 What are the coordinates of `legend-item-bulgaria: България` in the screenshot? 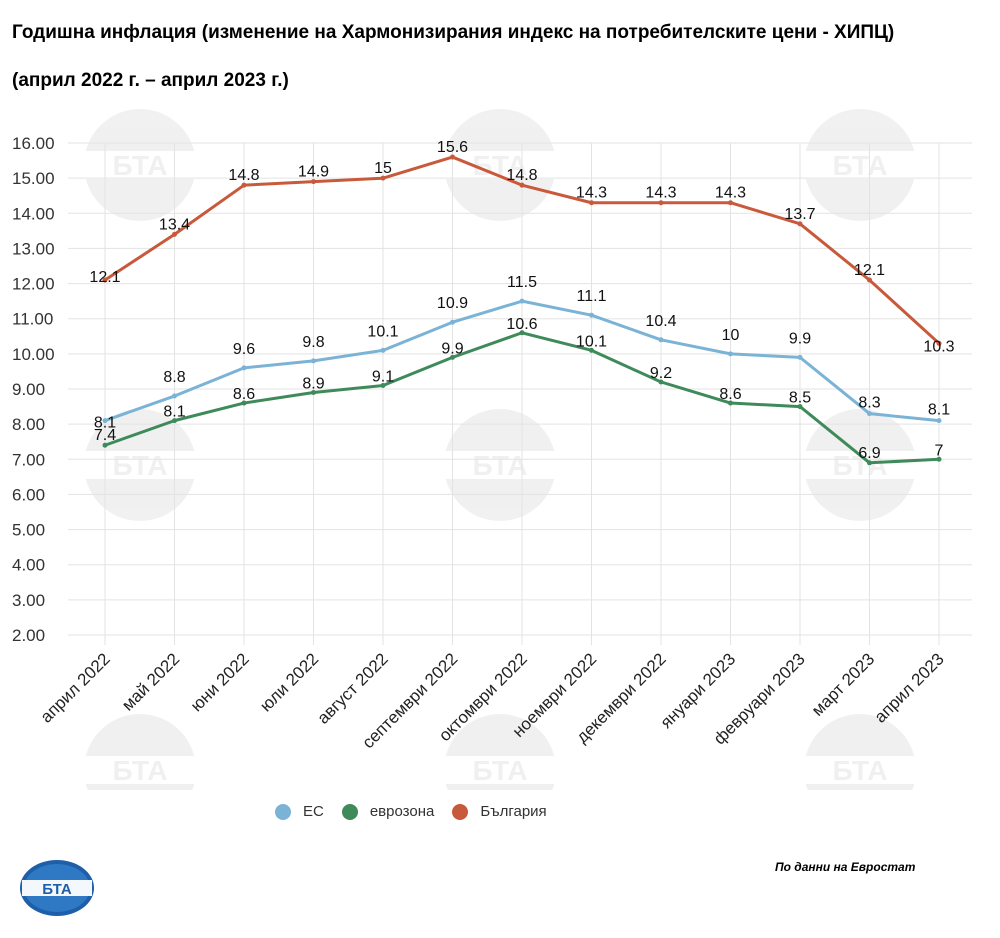 It's located at (499, 811).